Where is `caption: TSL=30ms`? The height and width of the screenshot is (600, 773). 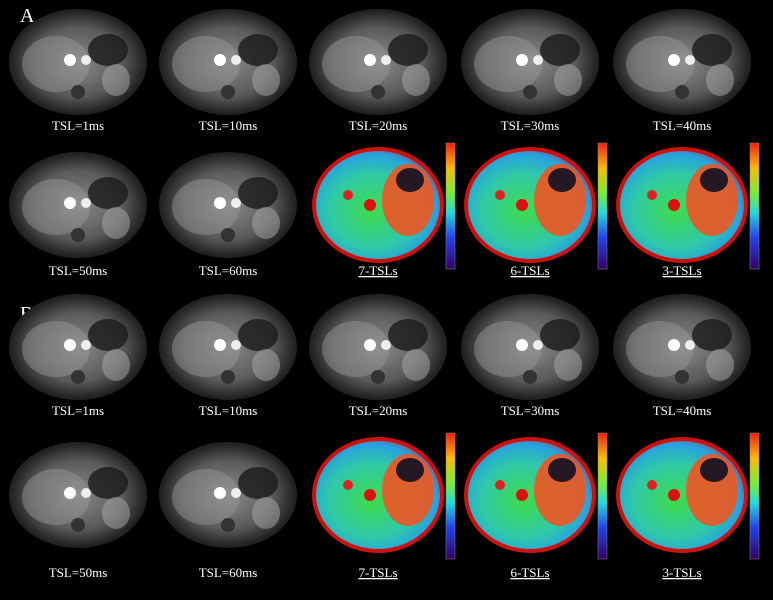 caption: TSL=30ms is located at coordinates (530, 410).